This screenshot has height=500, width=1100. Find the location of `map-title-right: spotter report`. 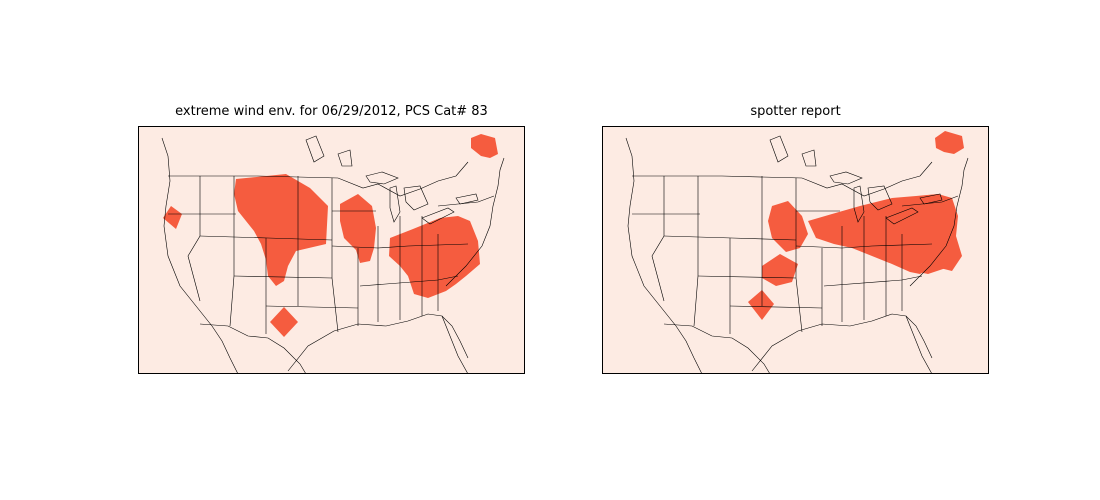

map-title-right: spotter report is located at coordinates (795, 111).